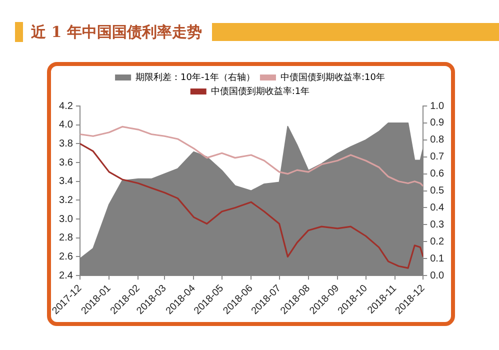 The height and width of the screenshot is (350, 499). I want to click on y-tick-label: 3.0, so click(66, 219).